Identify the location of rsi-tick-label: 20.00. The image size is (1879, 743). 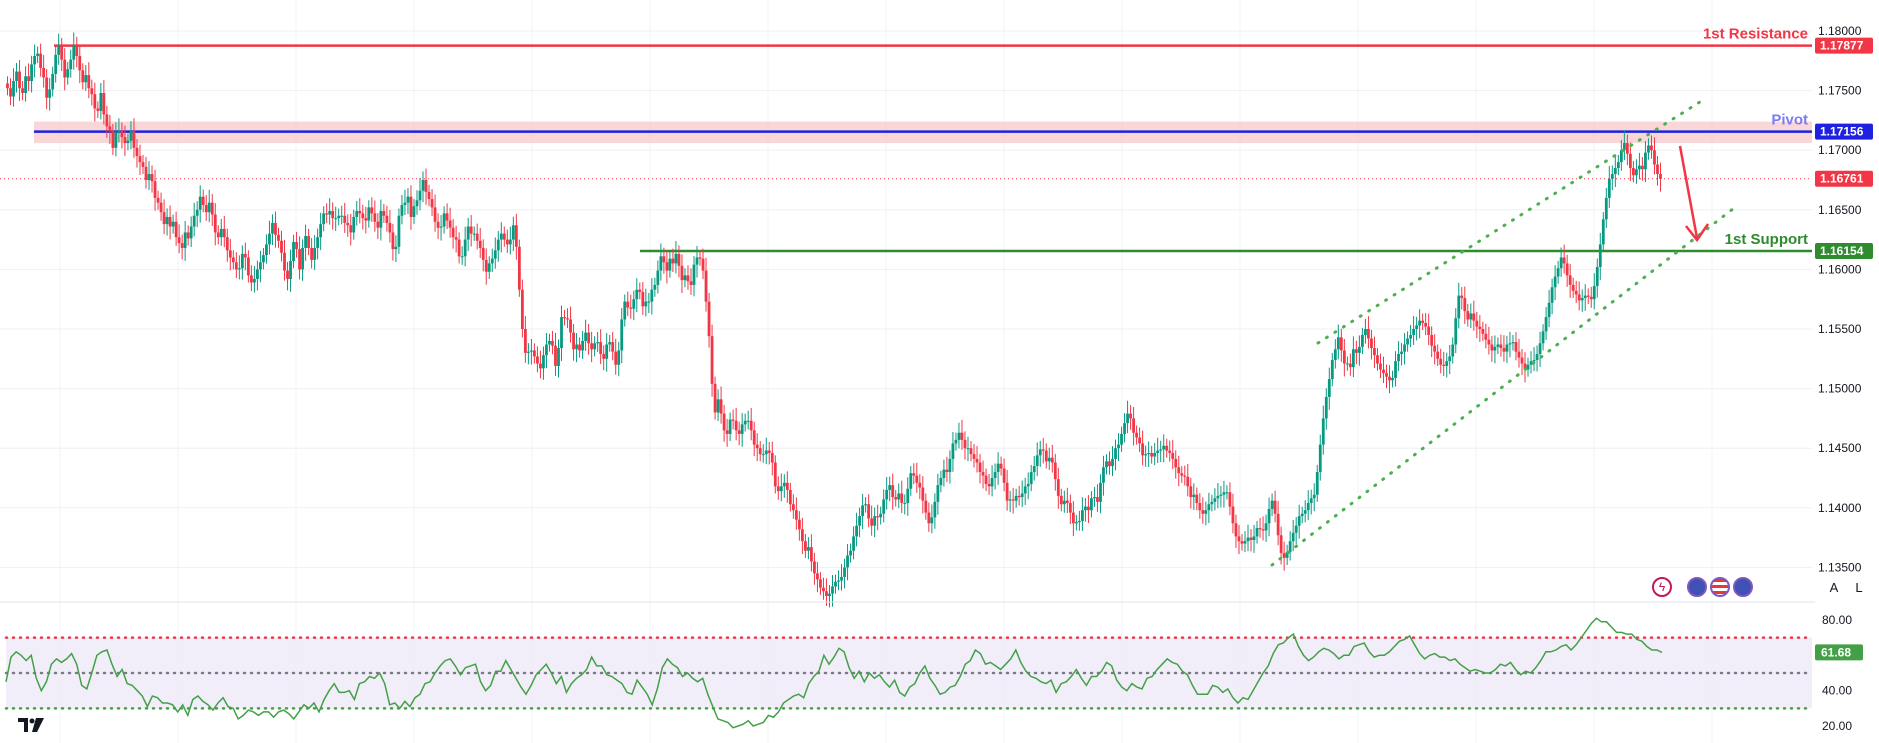
(1837, 726).